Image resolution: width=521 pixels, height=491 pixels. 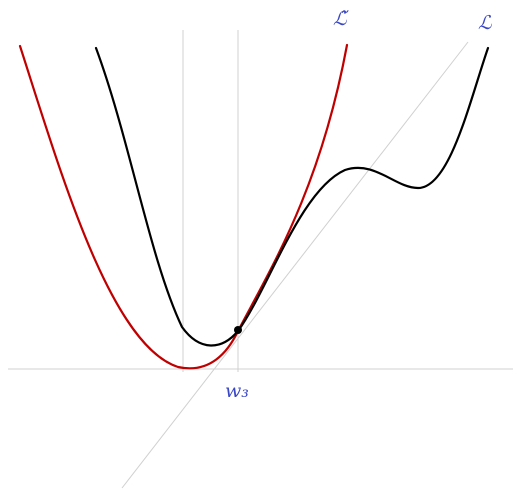 I want to click on loss-label: ℒ, so click(x=485, y=23).